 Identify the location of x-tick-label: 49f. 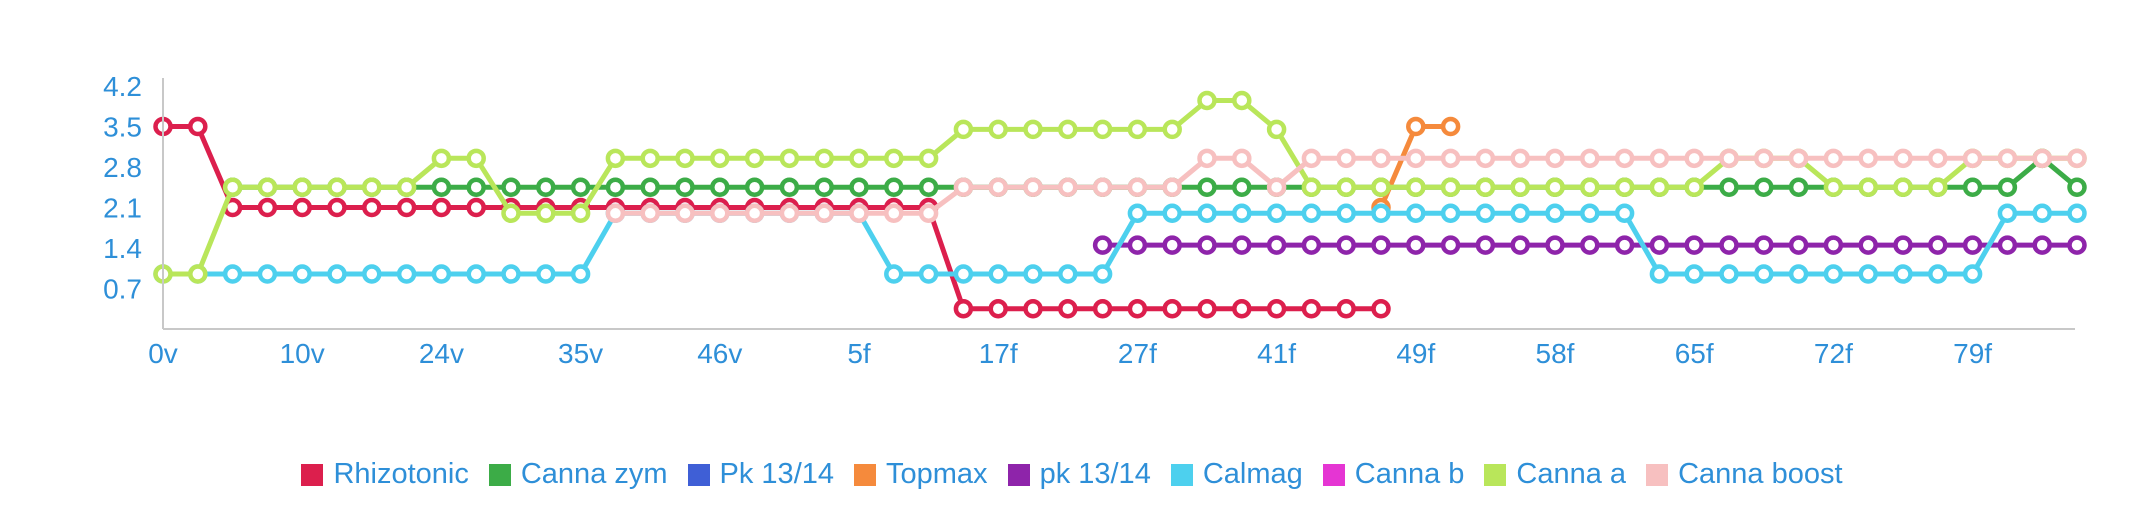
(1415, 353).